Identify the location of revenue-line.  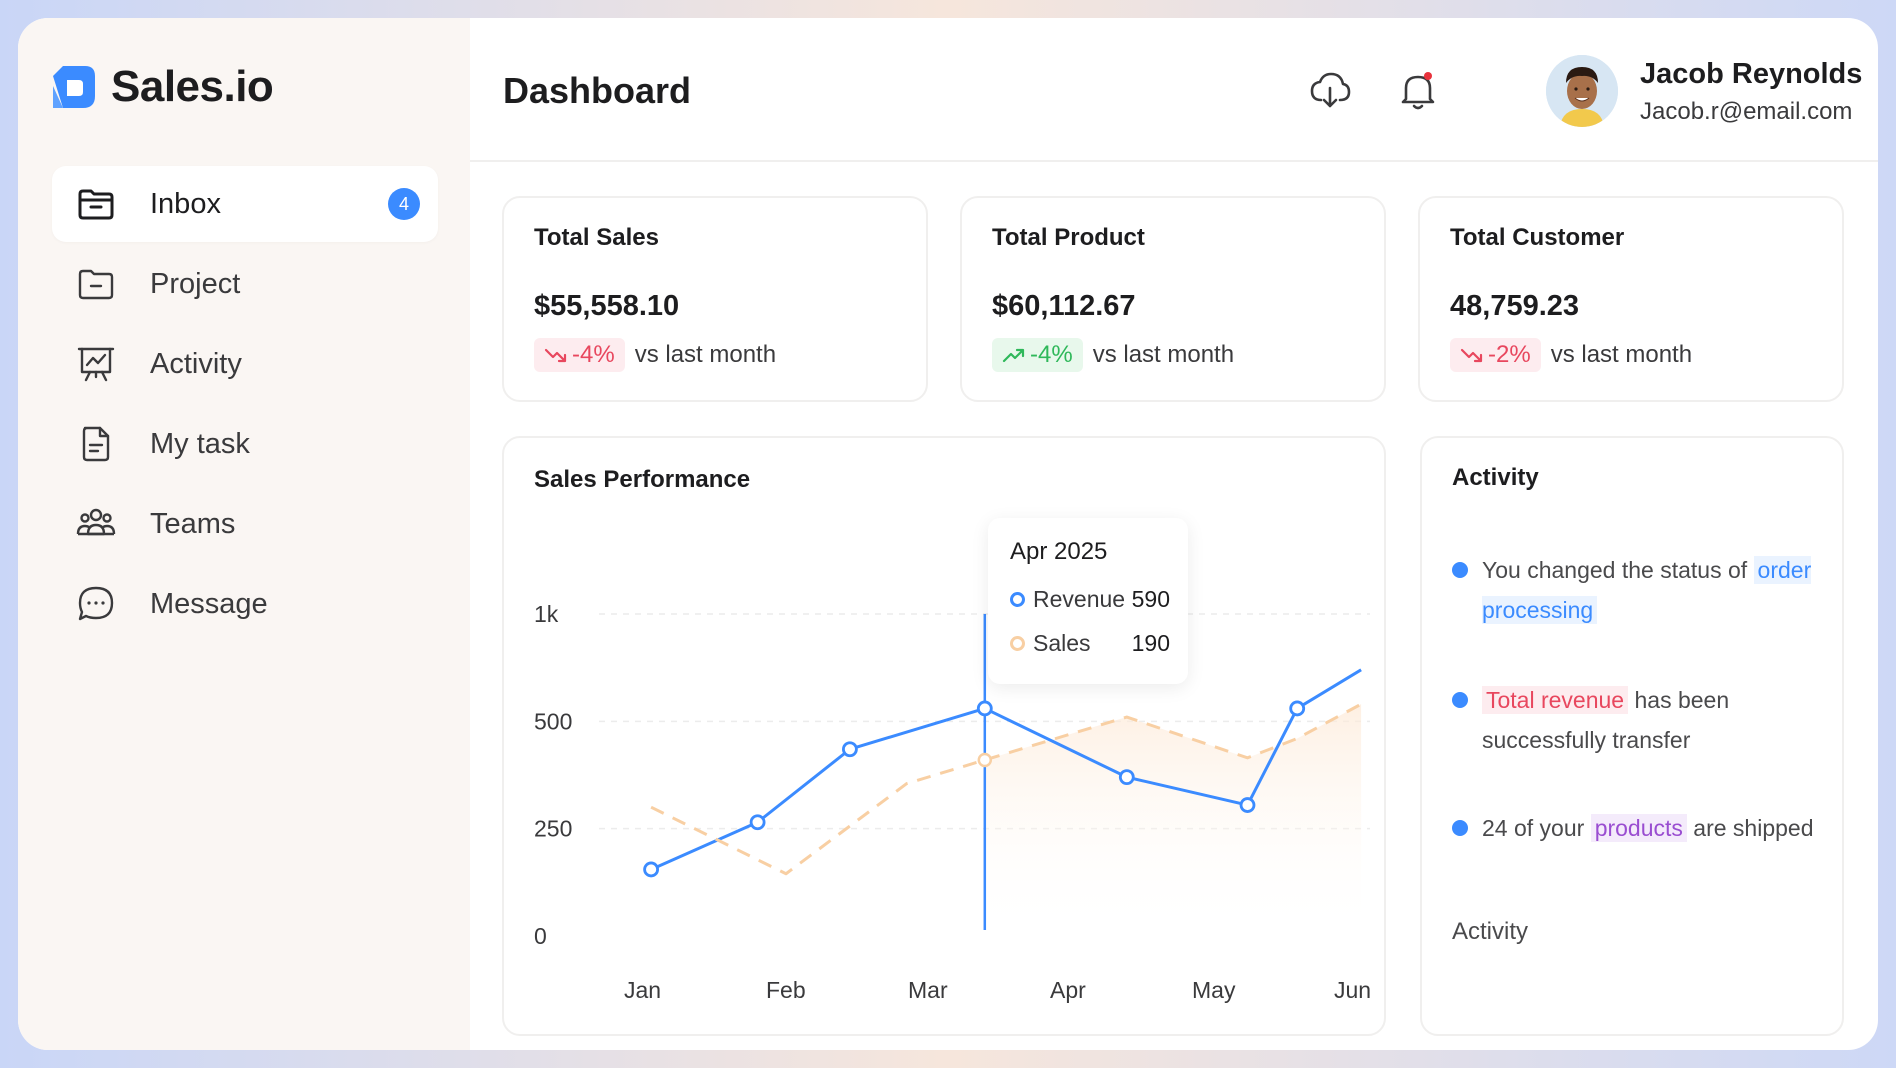
(1006, 769).